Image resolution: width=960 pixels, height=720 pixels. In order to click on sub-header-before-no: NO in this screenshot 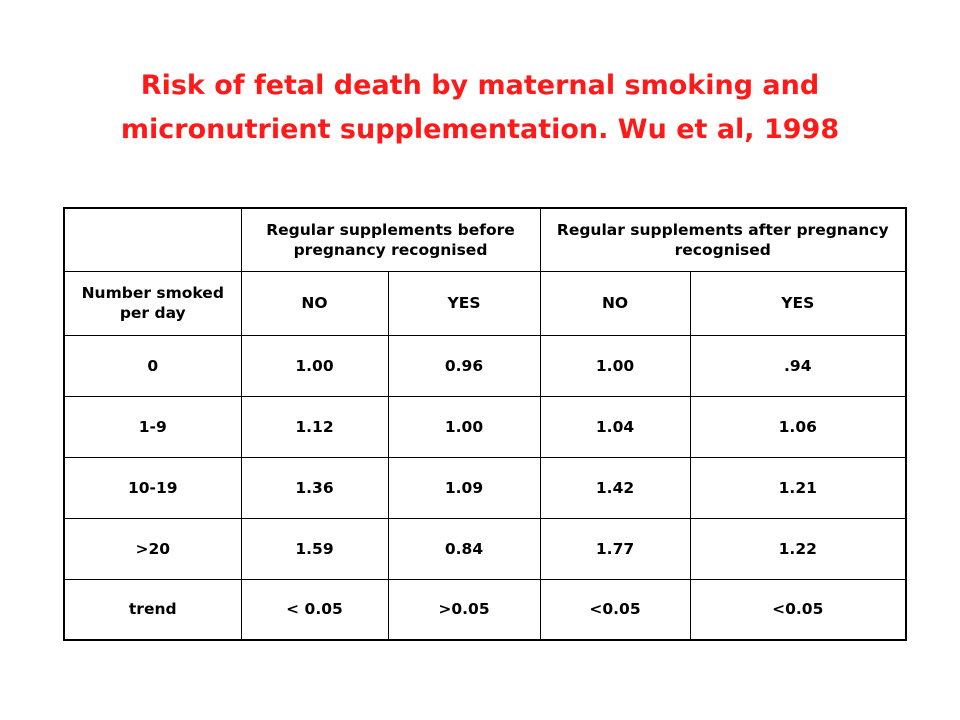, I will do `click(314, 303)`.